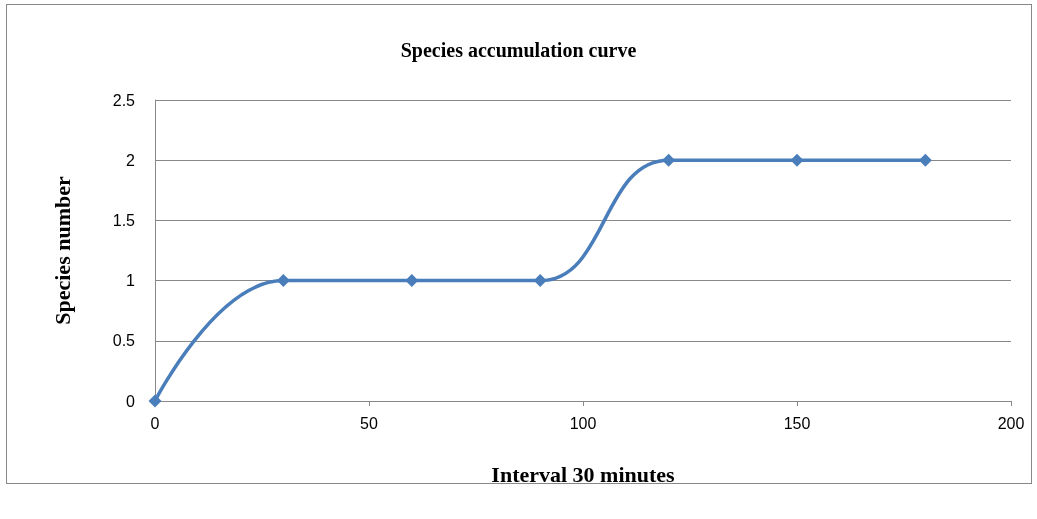 The image size is (1037, 519). Describe the element at coordinates (797, 423) in the screenshot. I see `x-tick-label: 150` at that location.